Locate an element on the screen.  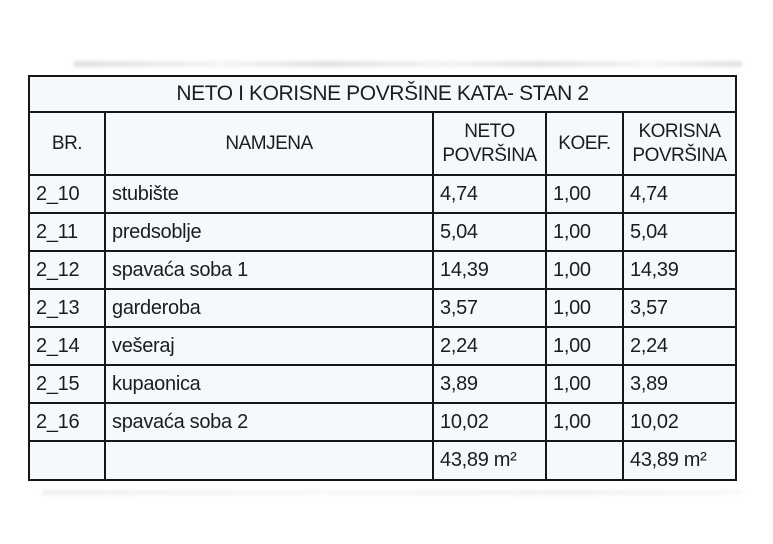
cell-namjena: spavaća soba 2 is located at coordinates (269, 422).